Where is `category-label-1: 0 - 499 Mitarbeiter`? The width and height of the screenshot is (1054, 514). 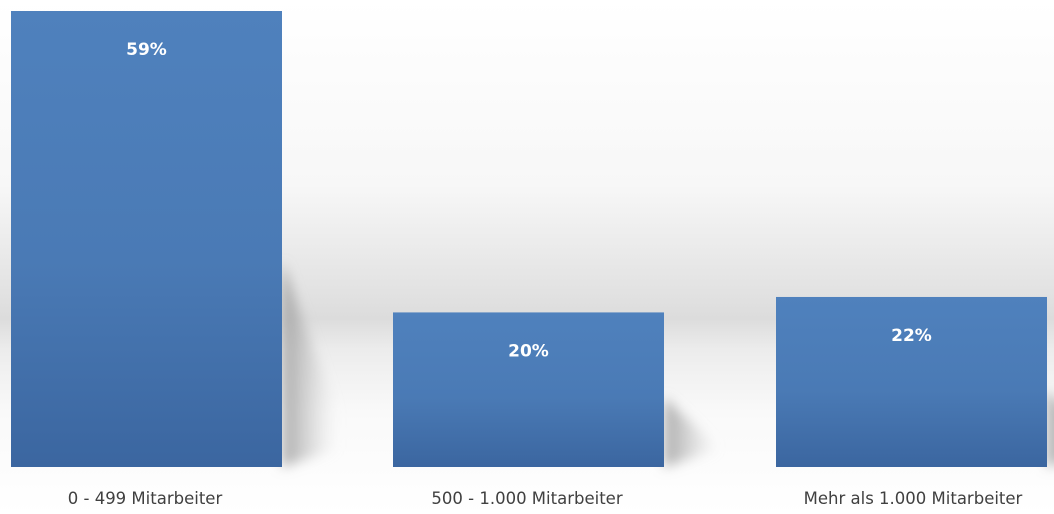
category-label-1: 0 - 499 Mitarbeiter is located at coordinates (145, 498).